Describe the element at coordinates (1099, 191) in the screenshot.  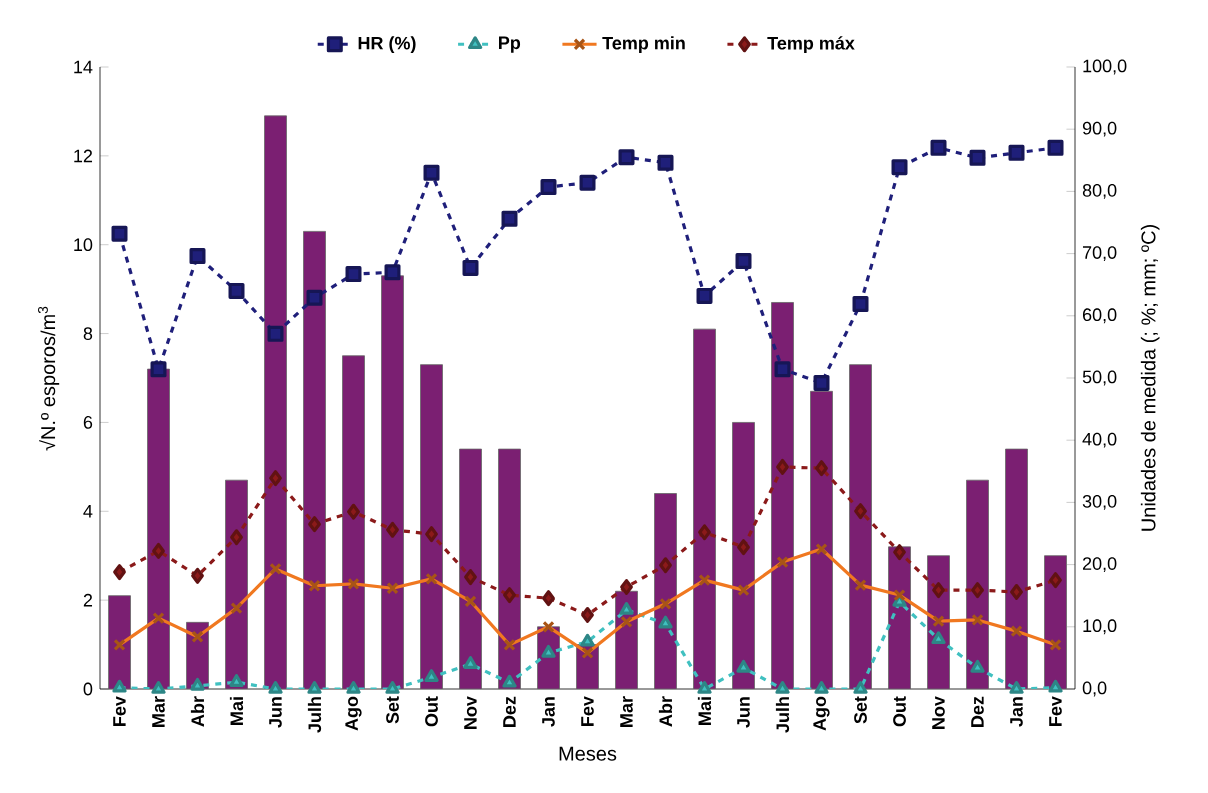
I see `y2-tick-label: 80,0` at that location.